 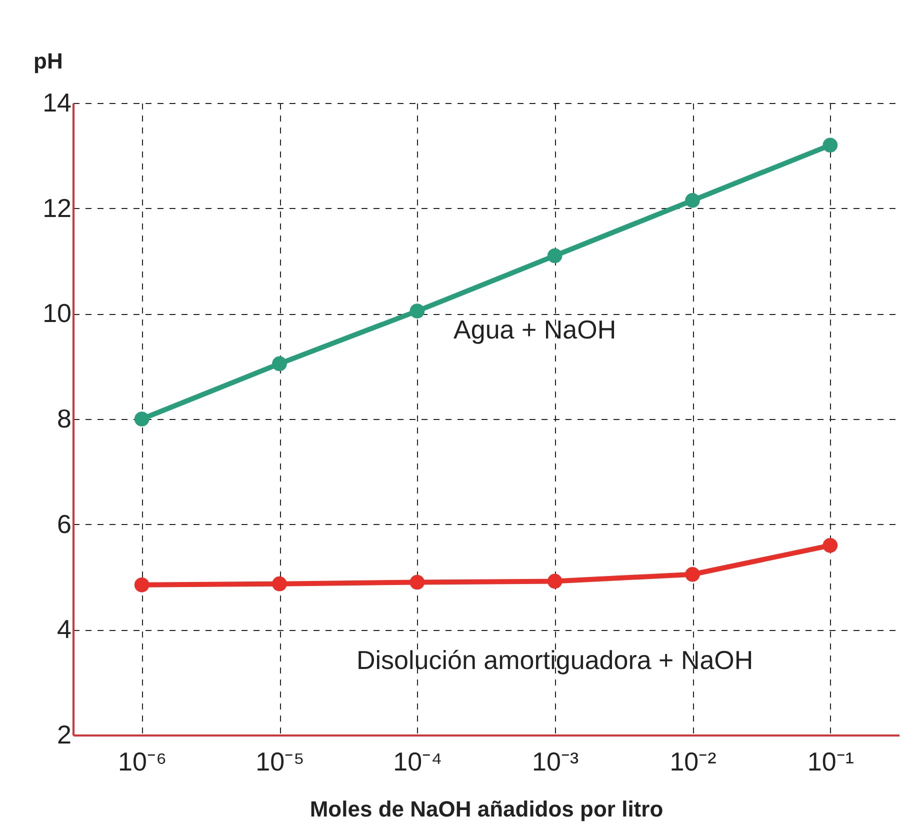 What do you see at coordinates (48, 61) in the screenshot?
I see `y-axis-title: pH` at bounding box center [48, 61].